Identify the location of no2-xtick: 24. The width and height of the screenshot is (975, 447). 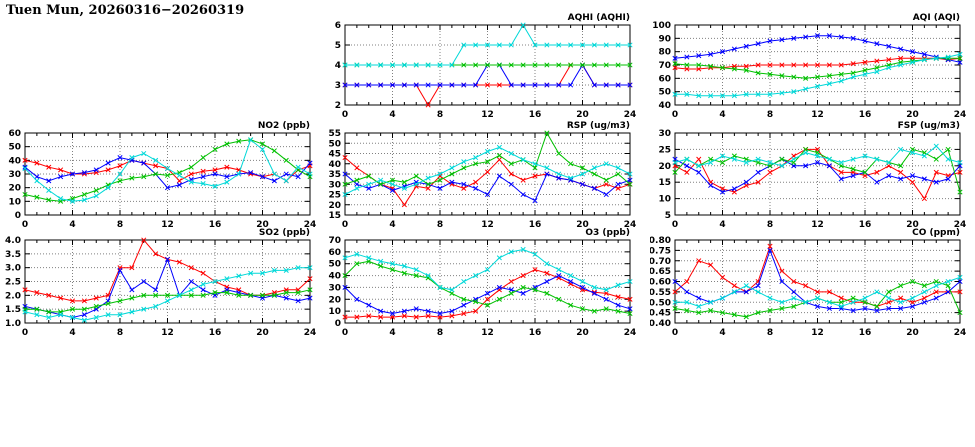
(310, 225).